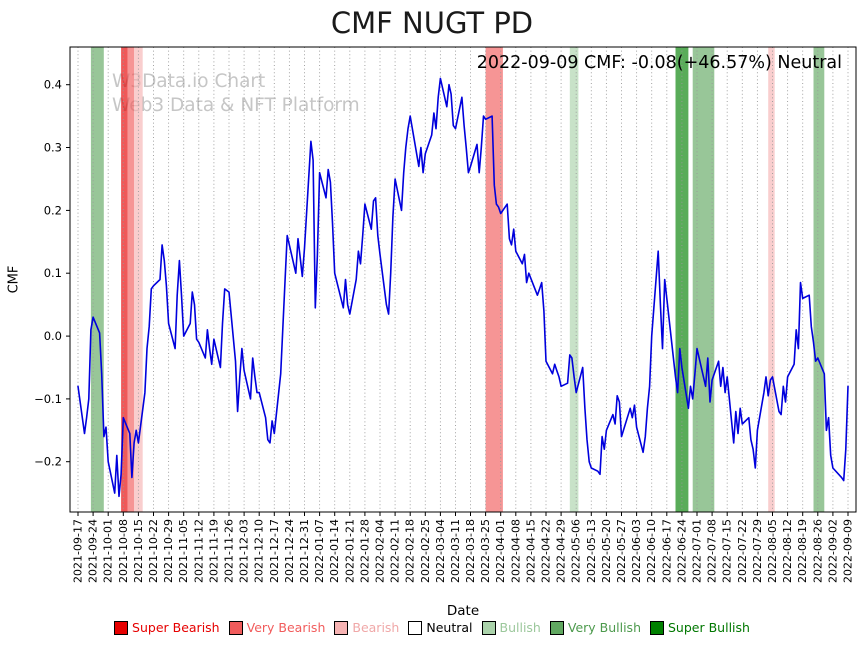 The width and height of the screenshot is (864, 646). What do you see at coordinates (410, 551) in the screenshot?
I see `svg-text: 2022-02-18` at bounding box center [410, 551].